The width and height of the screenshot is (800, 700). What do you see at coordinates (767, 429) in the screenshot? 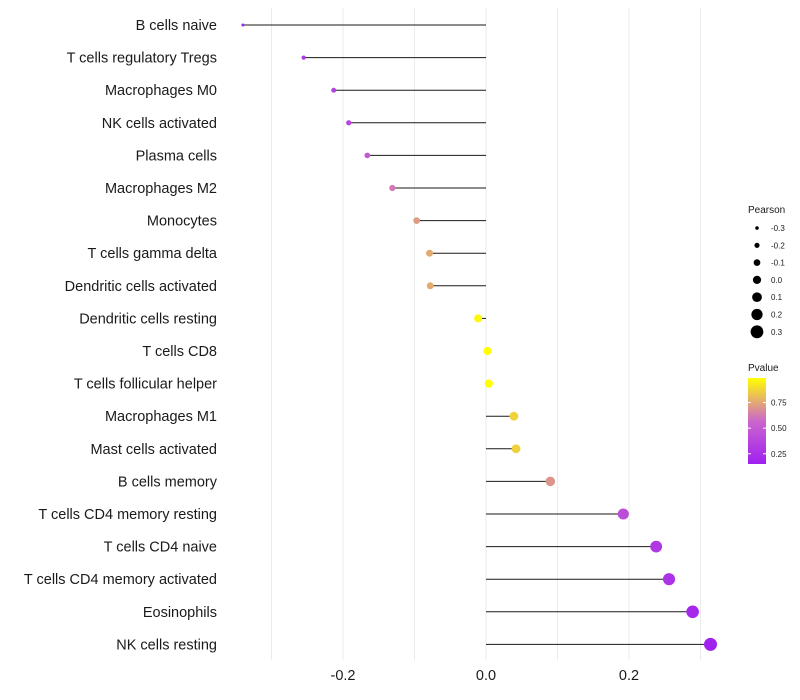
I see `color-legend-items: 0.25 0.50 0.75` at bounding box center [767, 429].